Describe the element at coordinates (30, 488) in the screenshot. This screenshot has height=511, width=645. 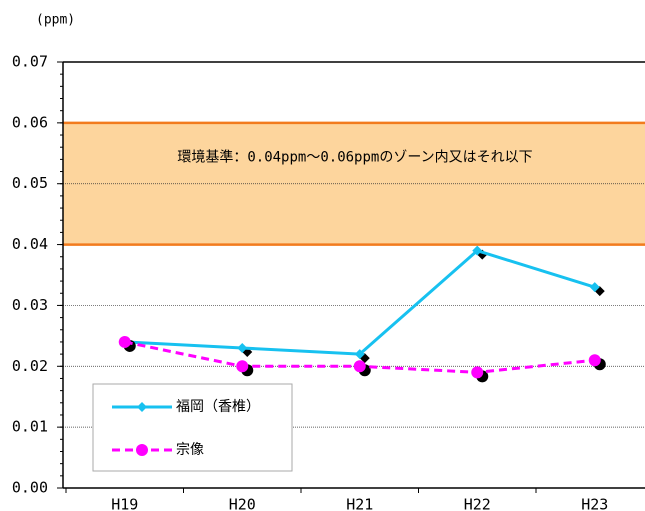
I see `y-tick-label: 0.00` at that location.